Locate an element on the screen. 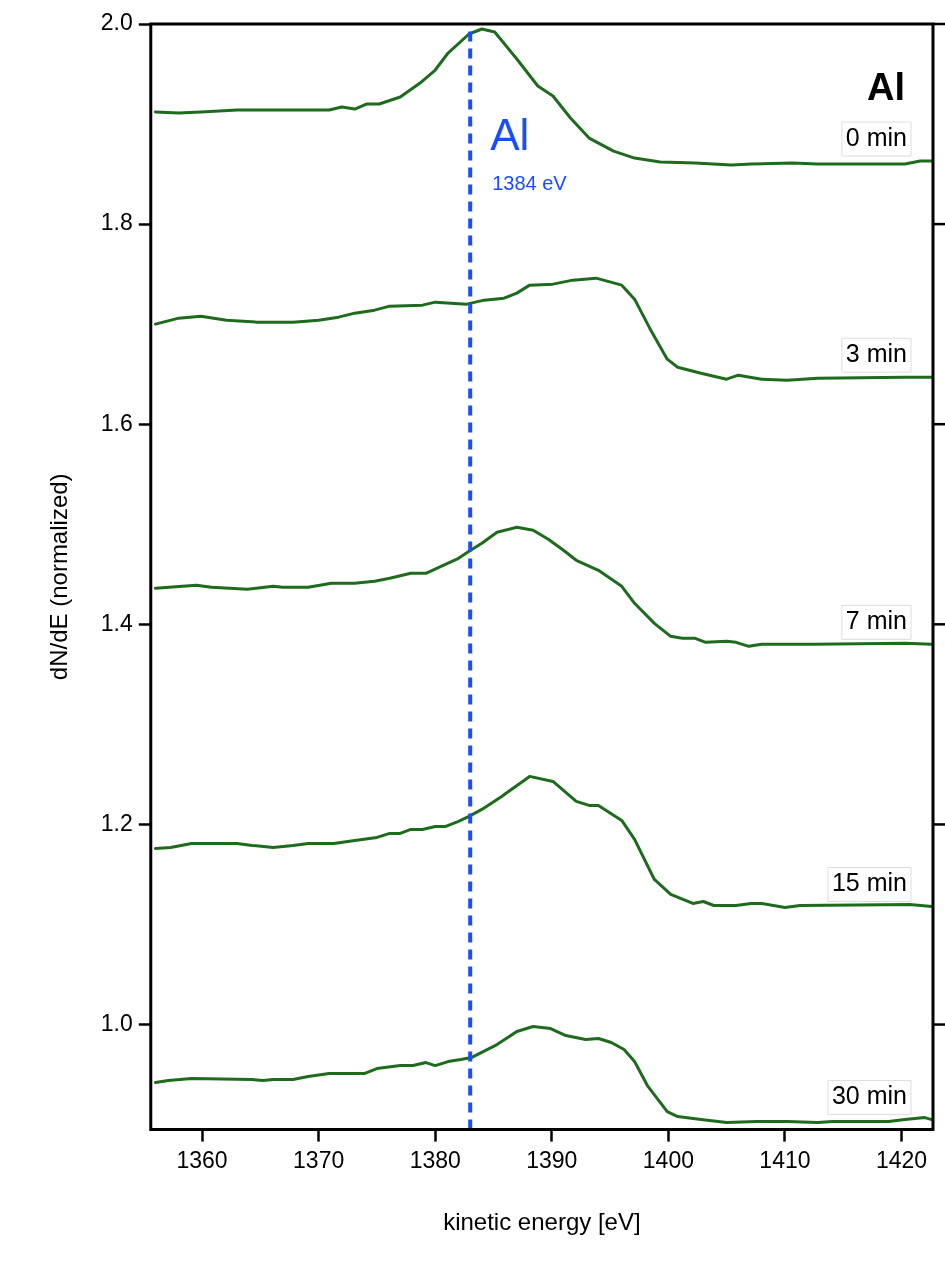 The image size is (945, 1270). series-label: 7 min is located at coordinates (876, 620).